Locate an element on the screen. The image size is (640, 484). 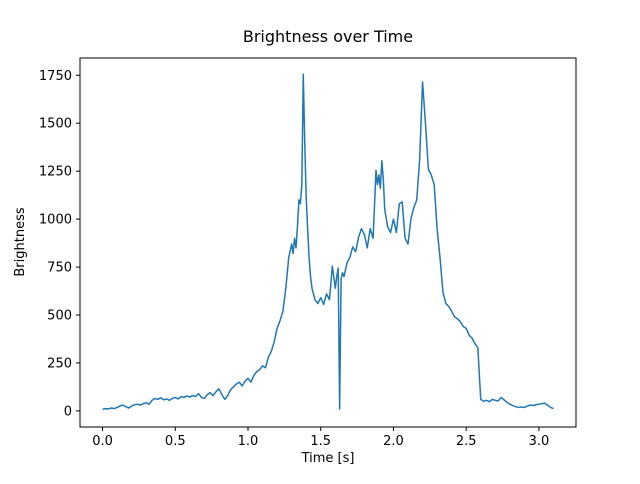
x-tick-label: 0.5 is located at coordinates (175, 441).